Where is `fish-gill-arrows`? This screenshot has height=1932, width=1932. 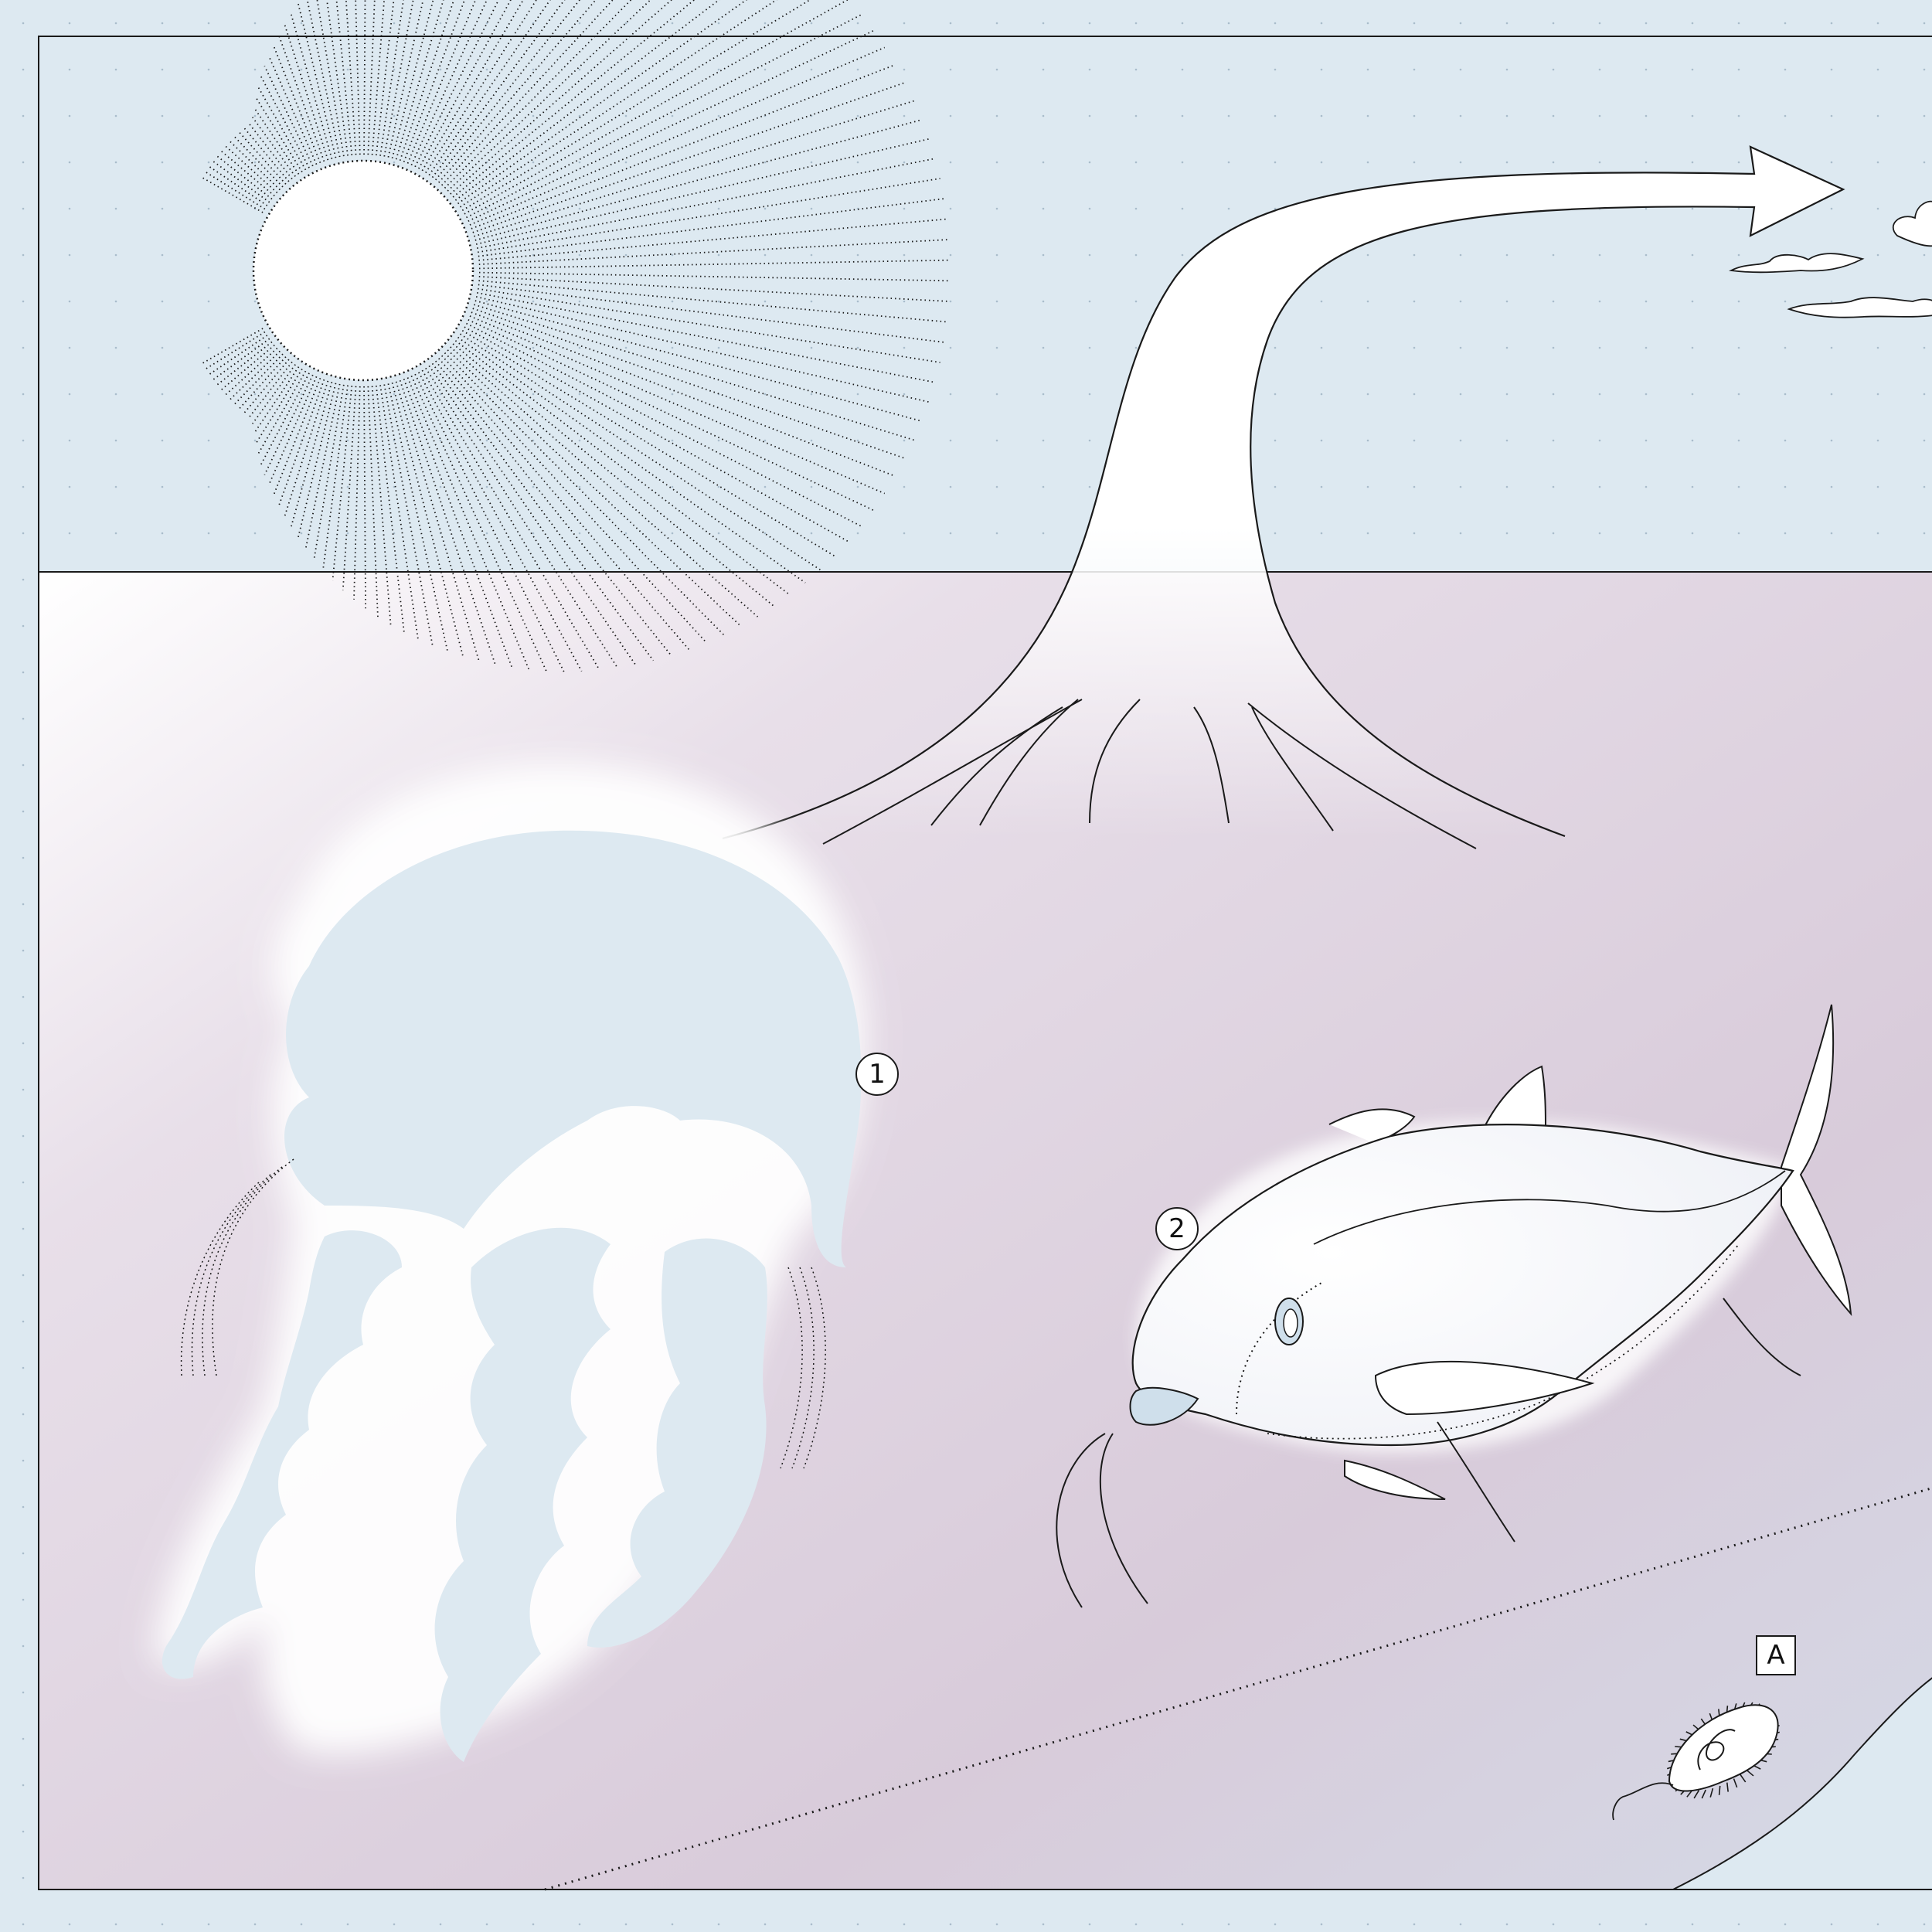 fish-gill-arrows is located at coordinates (1428, 1453).